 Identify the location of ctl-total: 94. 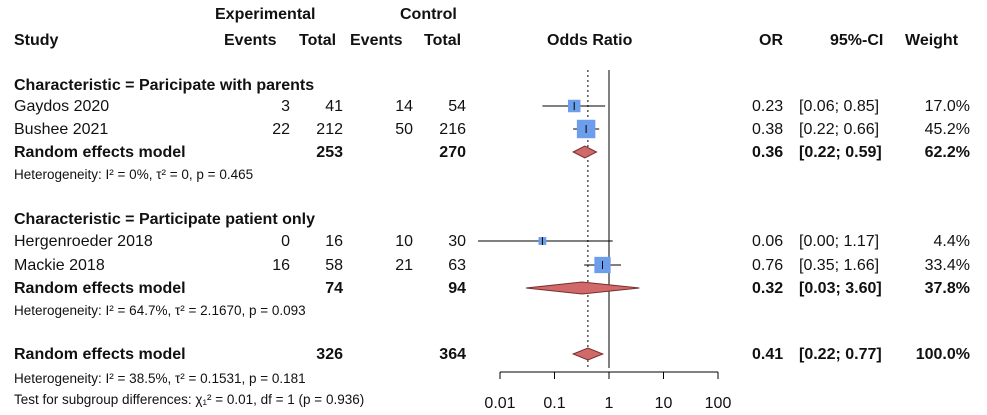
(457, 288).